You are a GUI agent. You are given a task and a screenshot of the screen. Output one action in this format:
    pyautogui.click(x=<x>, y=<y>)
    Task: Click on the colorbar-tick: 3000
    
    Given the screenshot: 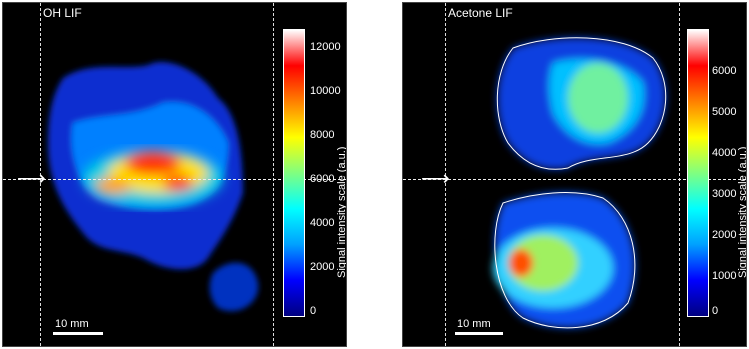 What is the action you would take?
    pyautogui.click(x=724, y=194)
    